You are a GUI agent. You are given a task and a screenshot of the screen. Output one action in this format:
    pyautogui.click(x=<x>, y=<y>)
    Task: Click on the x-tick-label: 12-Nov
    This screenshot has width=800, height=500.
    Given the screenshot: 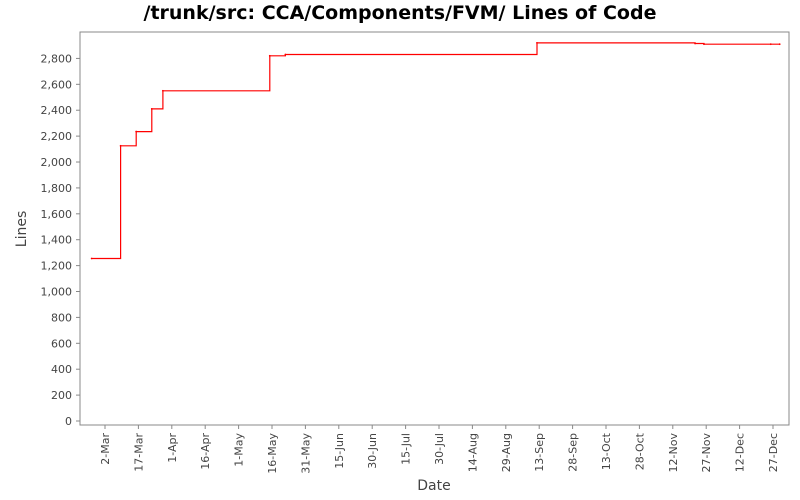 What is the action you would take?
    pyautogui.click(x=673, y=453)
    